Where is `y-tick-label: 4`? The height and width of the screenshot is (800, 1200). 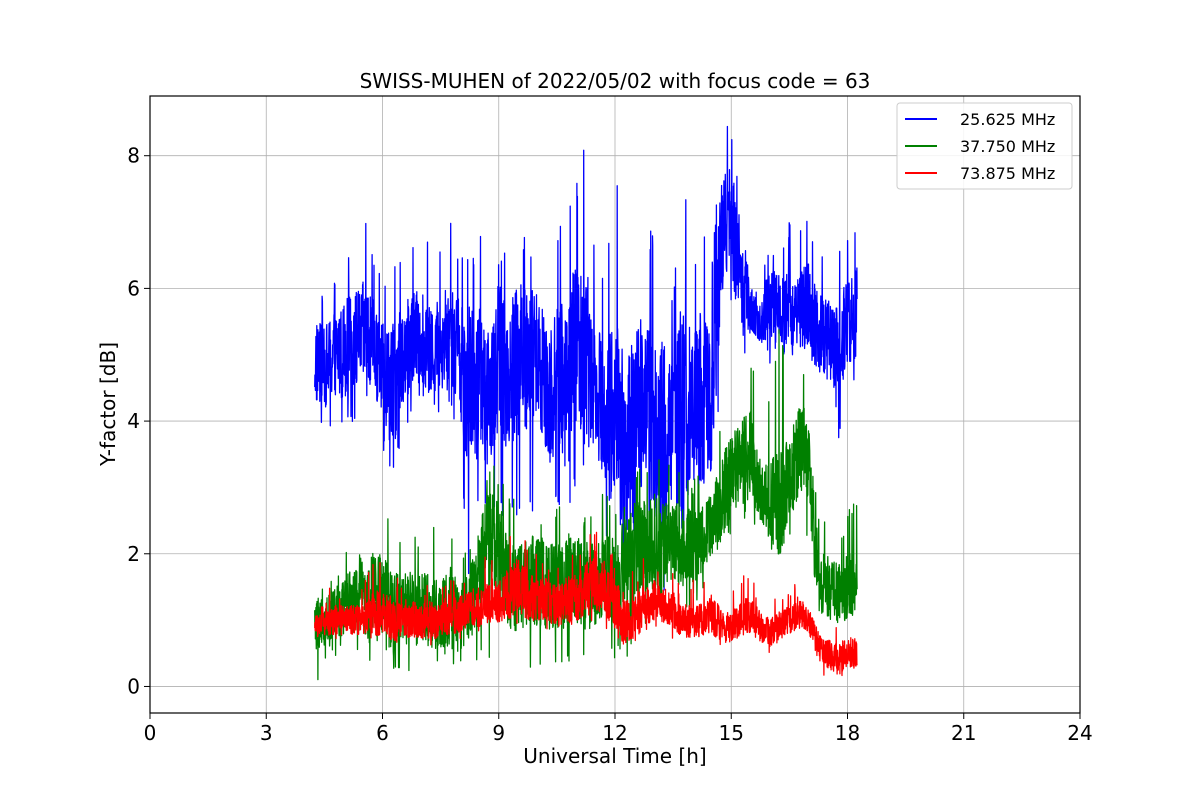 y-tick-label: 4 is located at coordinates (133, 421).